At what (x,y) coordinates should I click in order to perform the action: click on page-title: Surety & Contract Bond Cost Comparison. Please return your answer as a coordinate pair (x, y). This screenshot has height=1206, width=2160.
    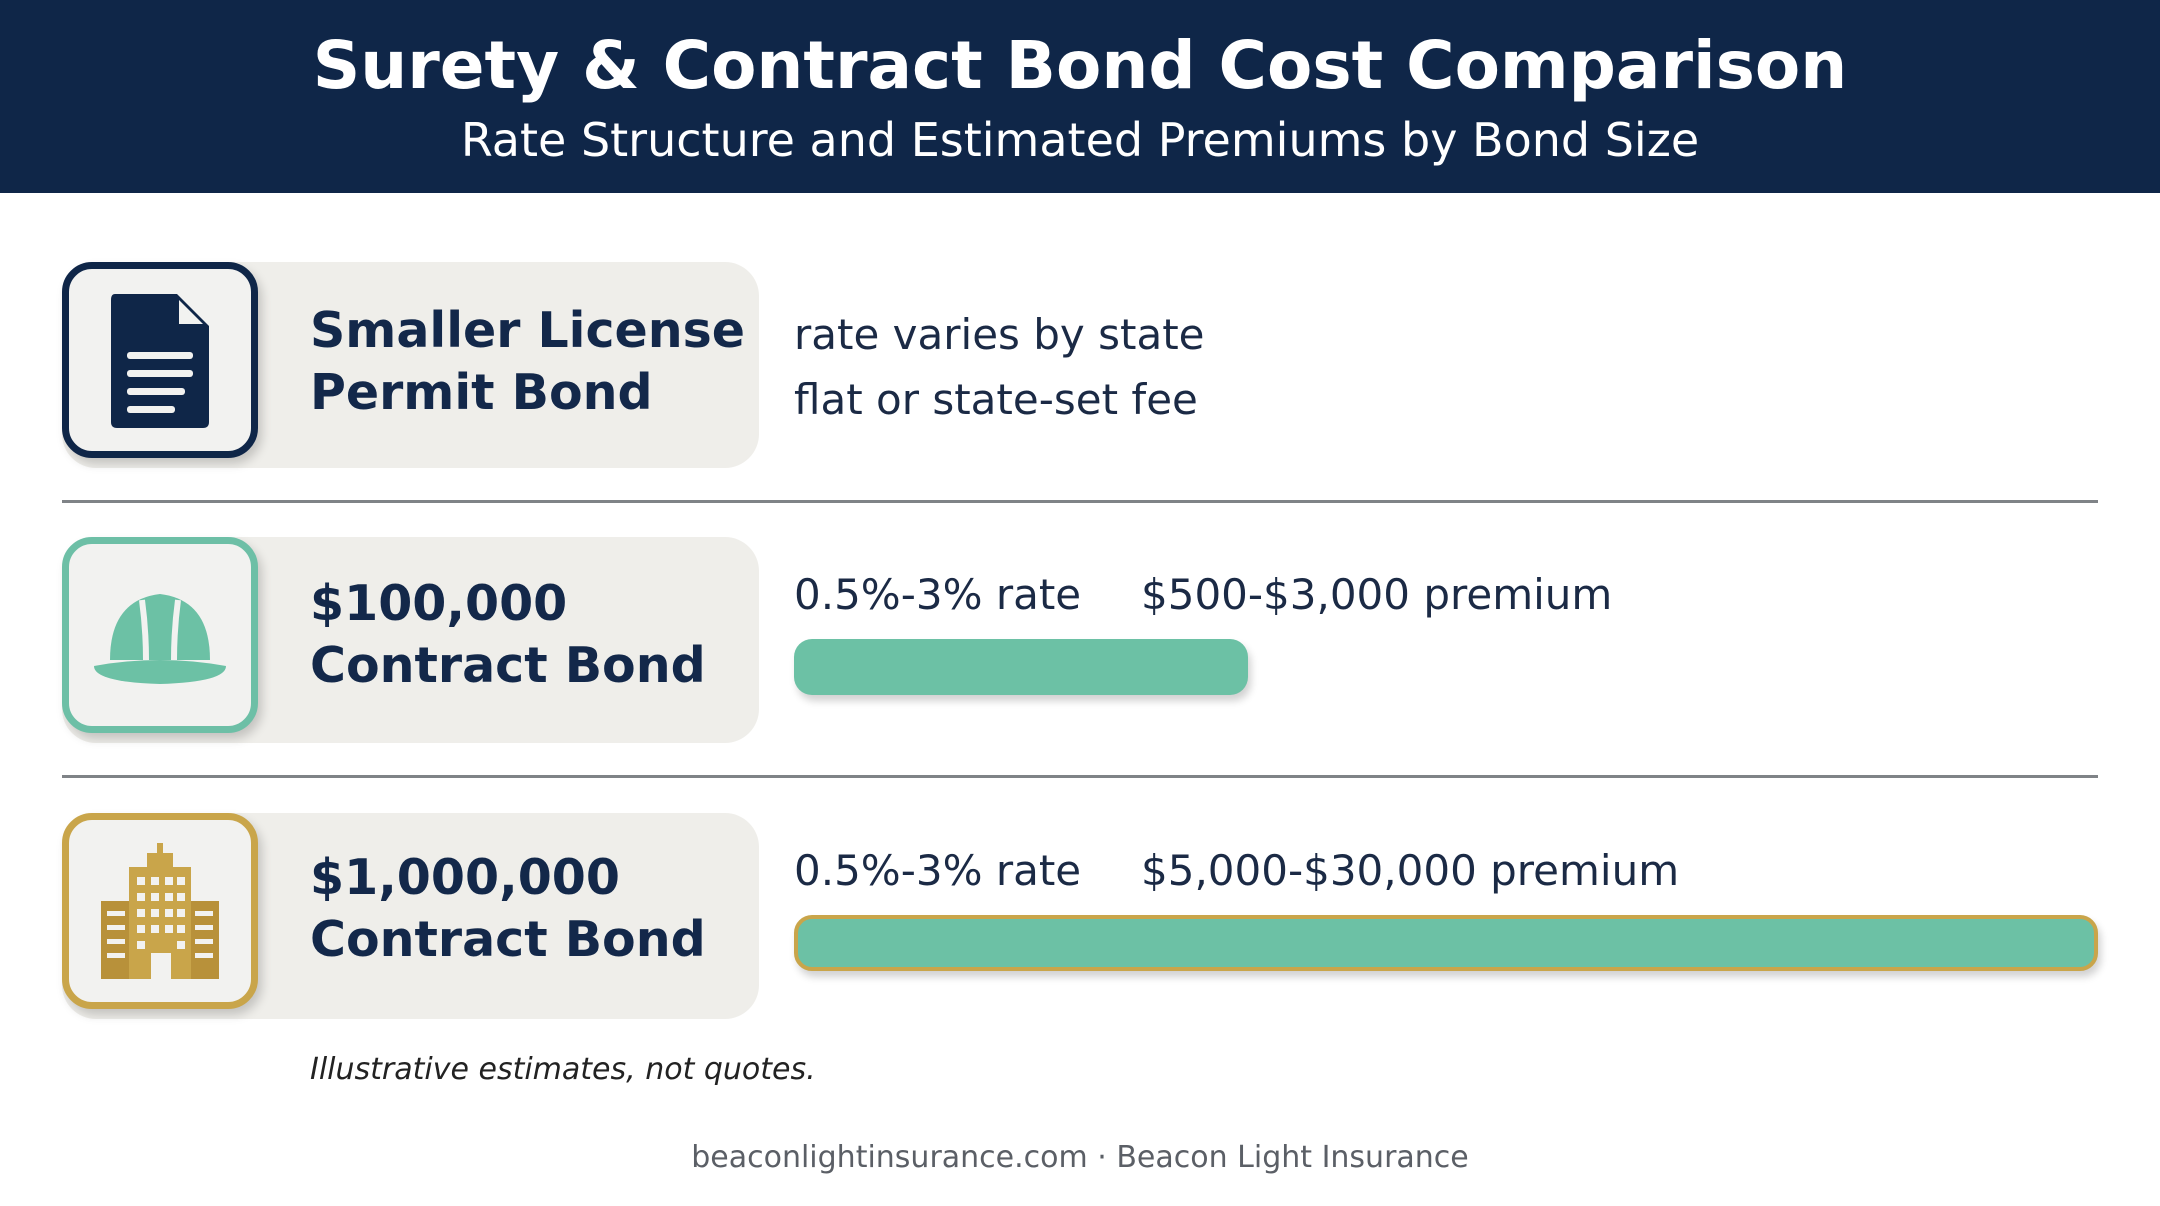
    Looking at the image, I should click on (1080, 65).